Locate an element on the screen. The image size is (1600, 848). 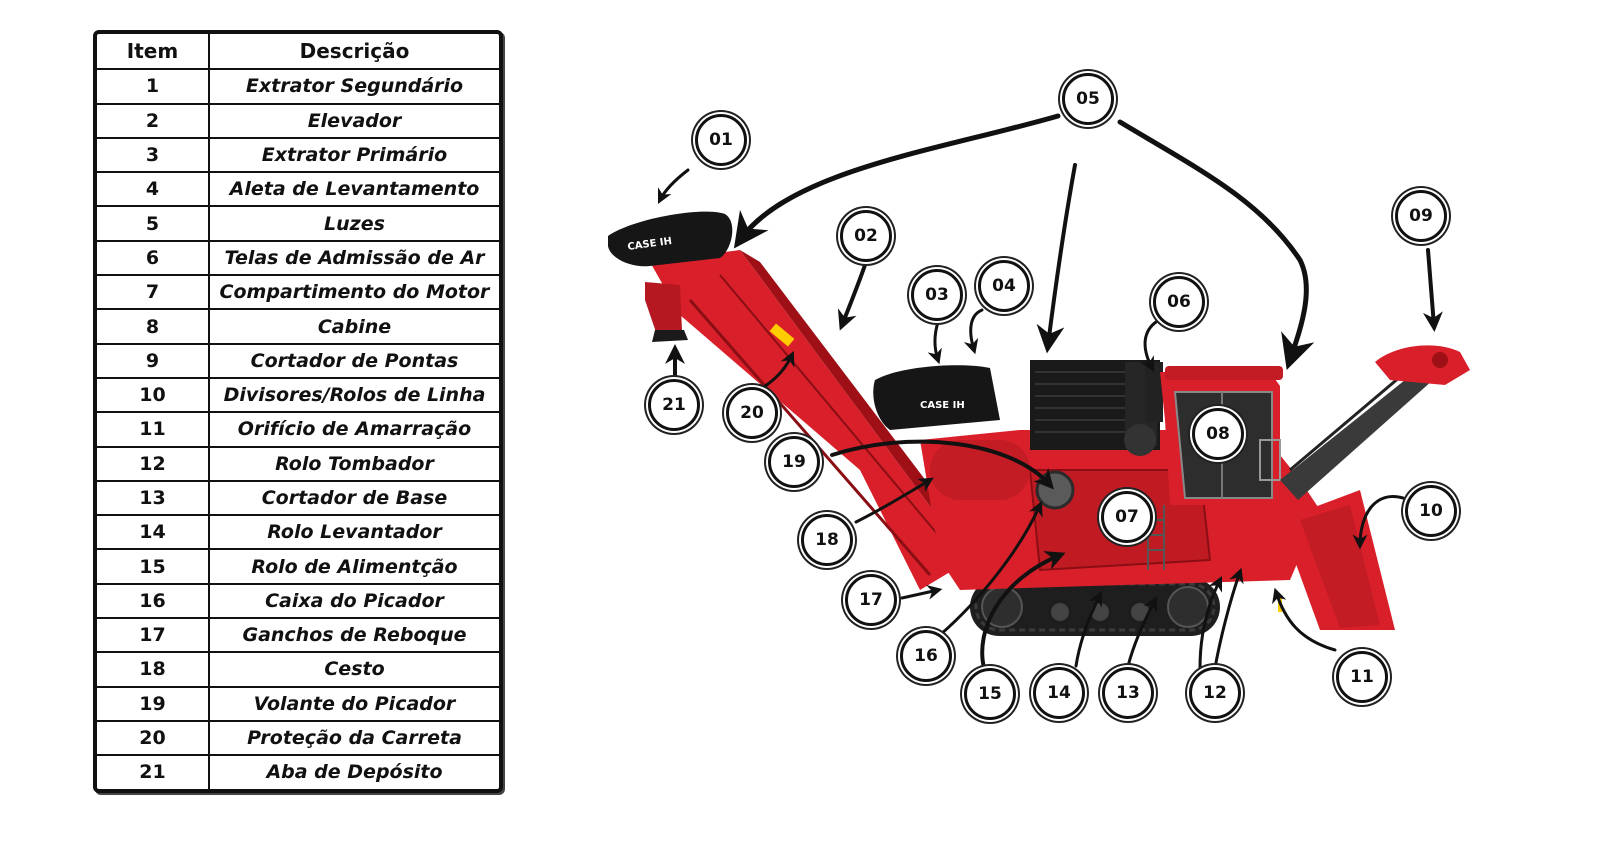
item-number: 13 is located at coordinates (153, 498).